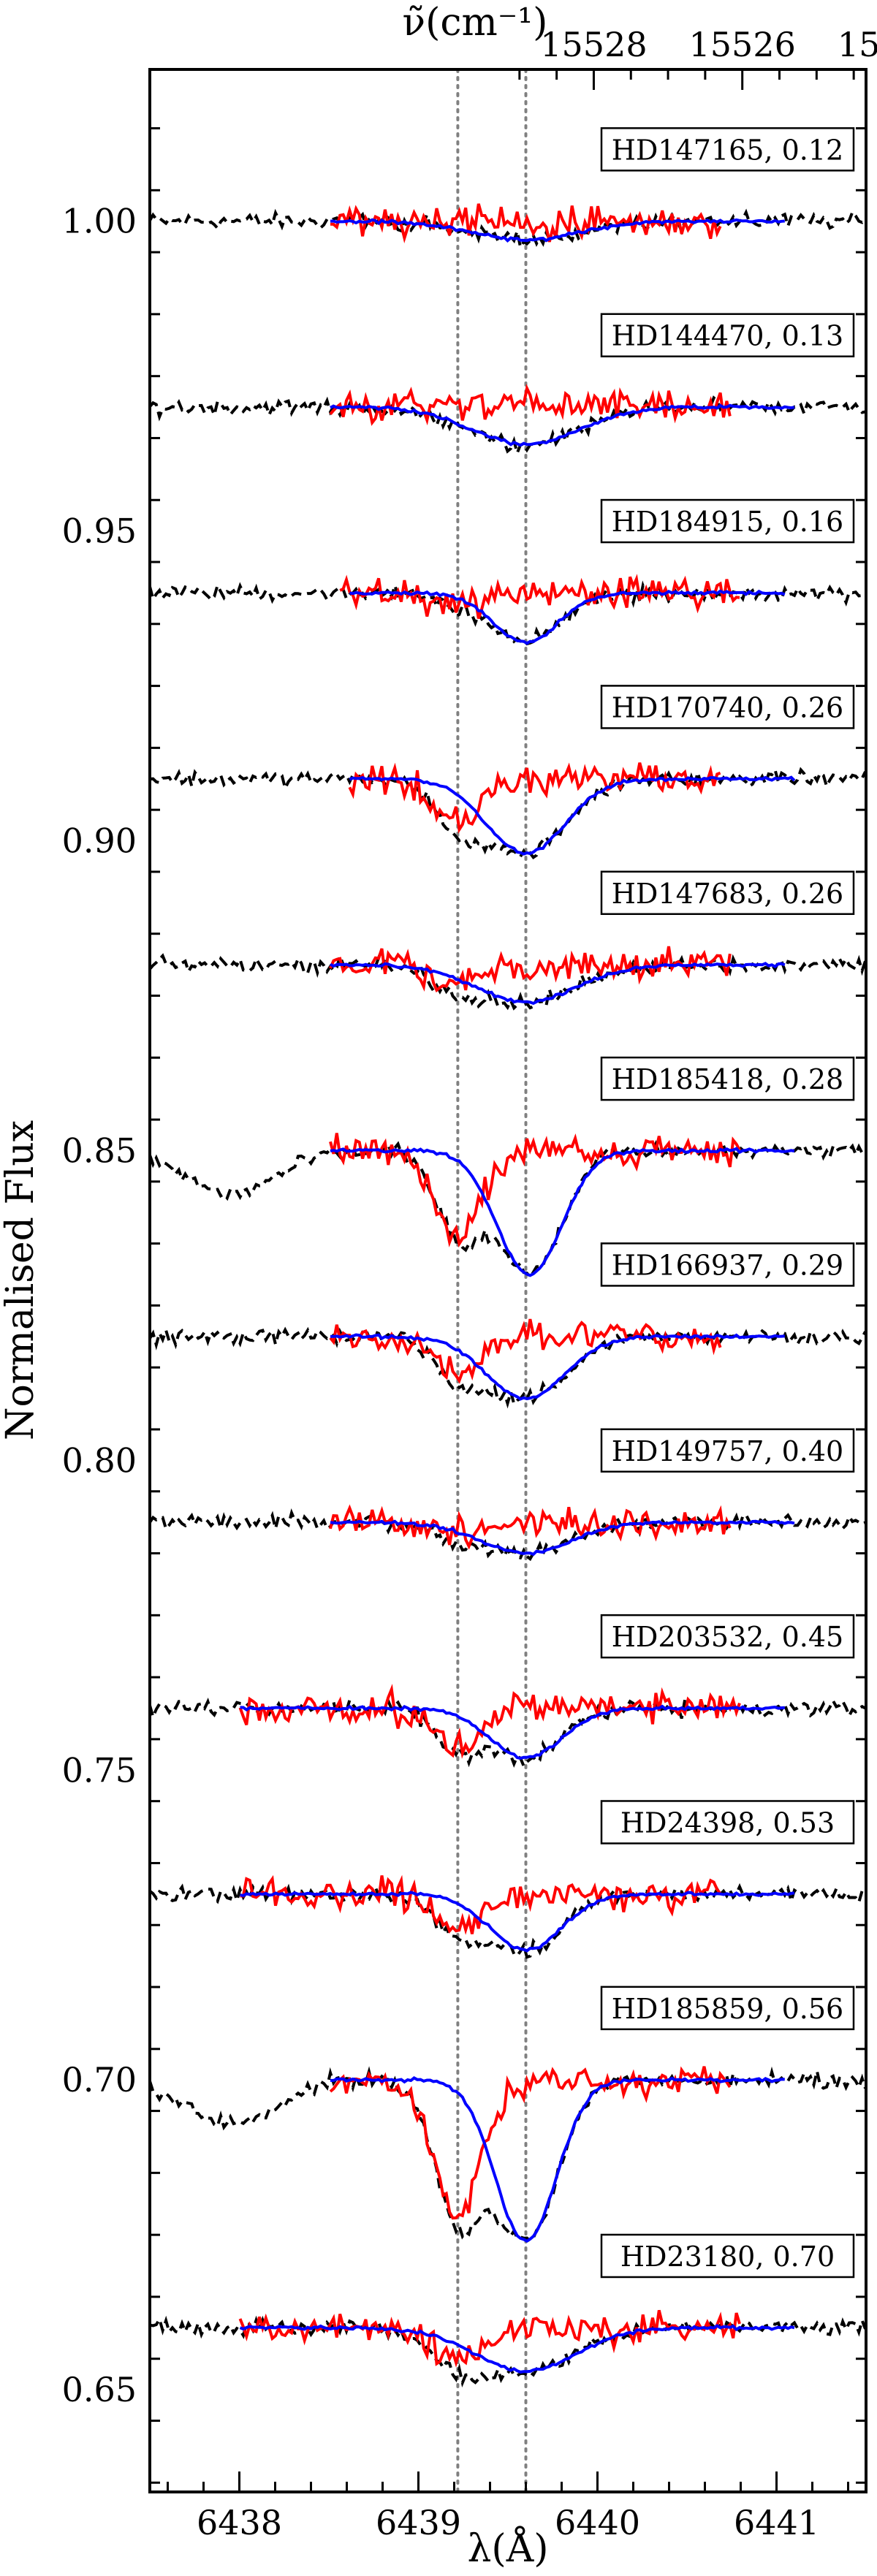 The image size is (877, 2576). I want to click on series-label-text: HD185418, 0.28, so click(727, 1079).